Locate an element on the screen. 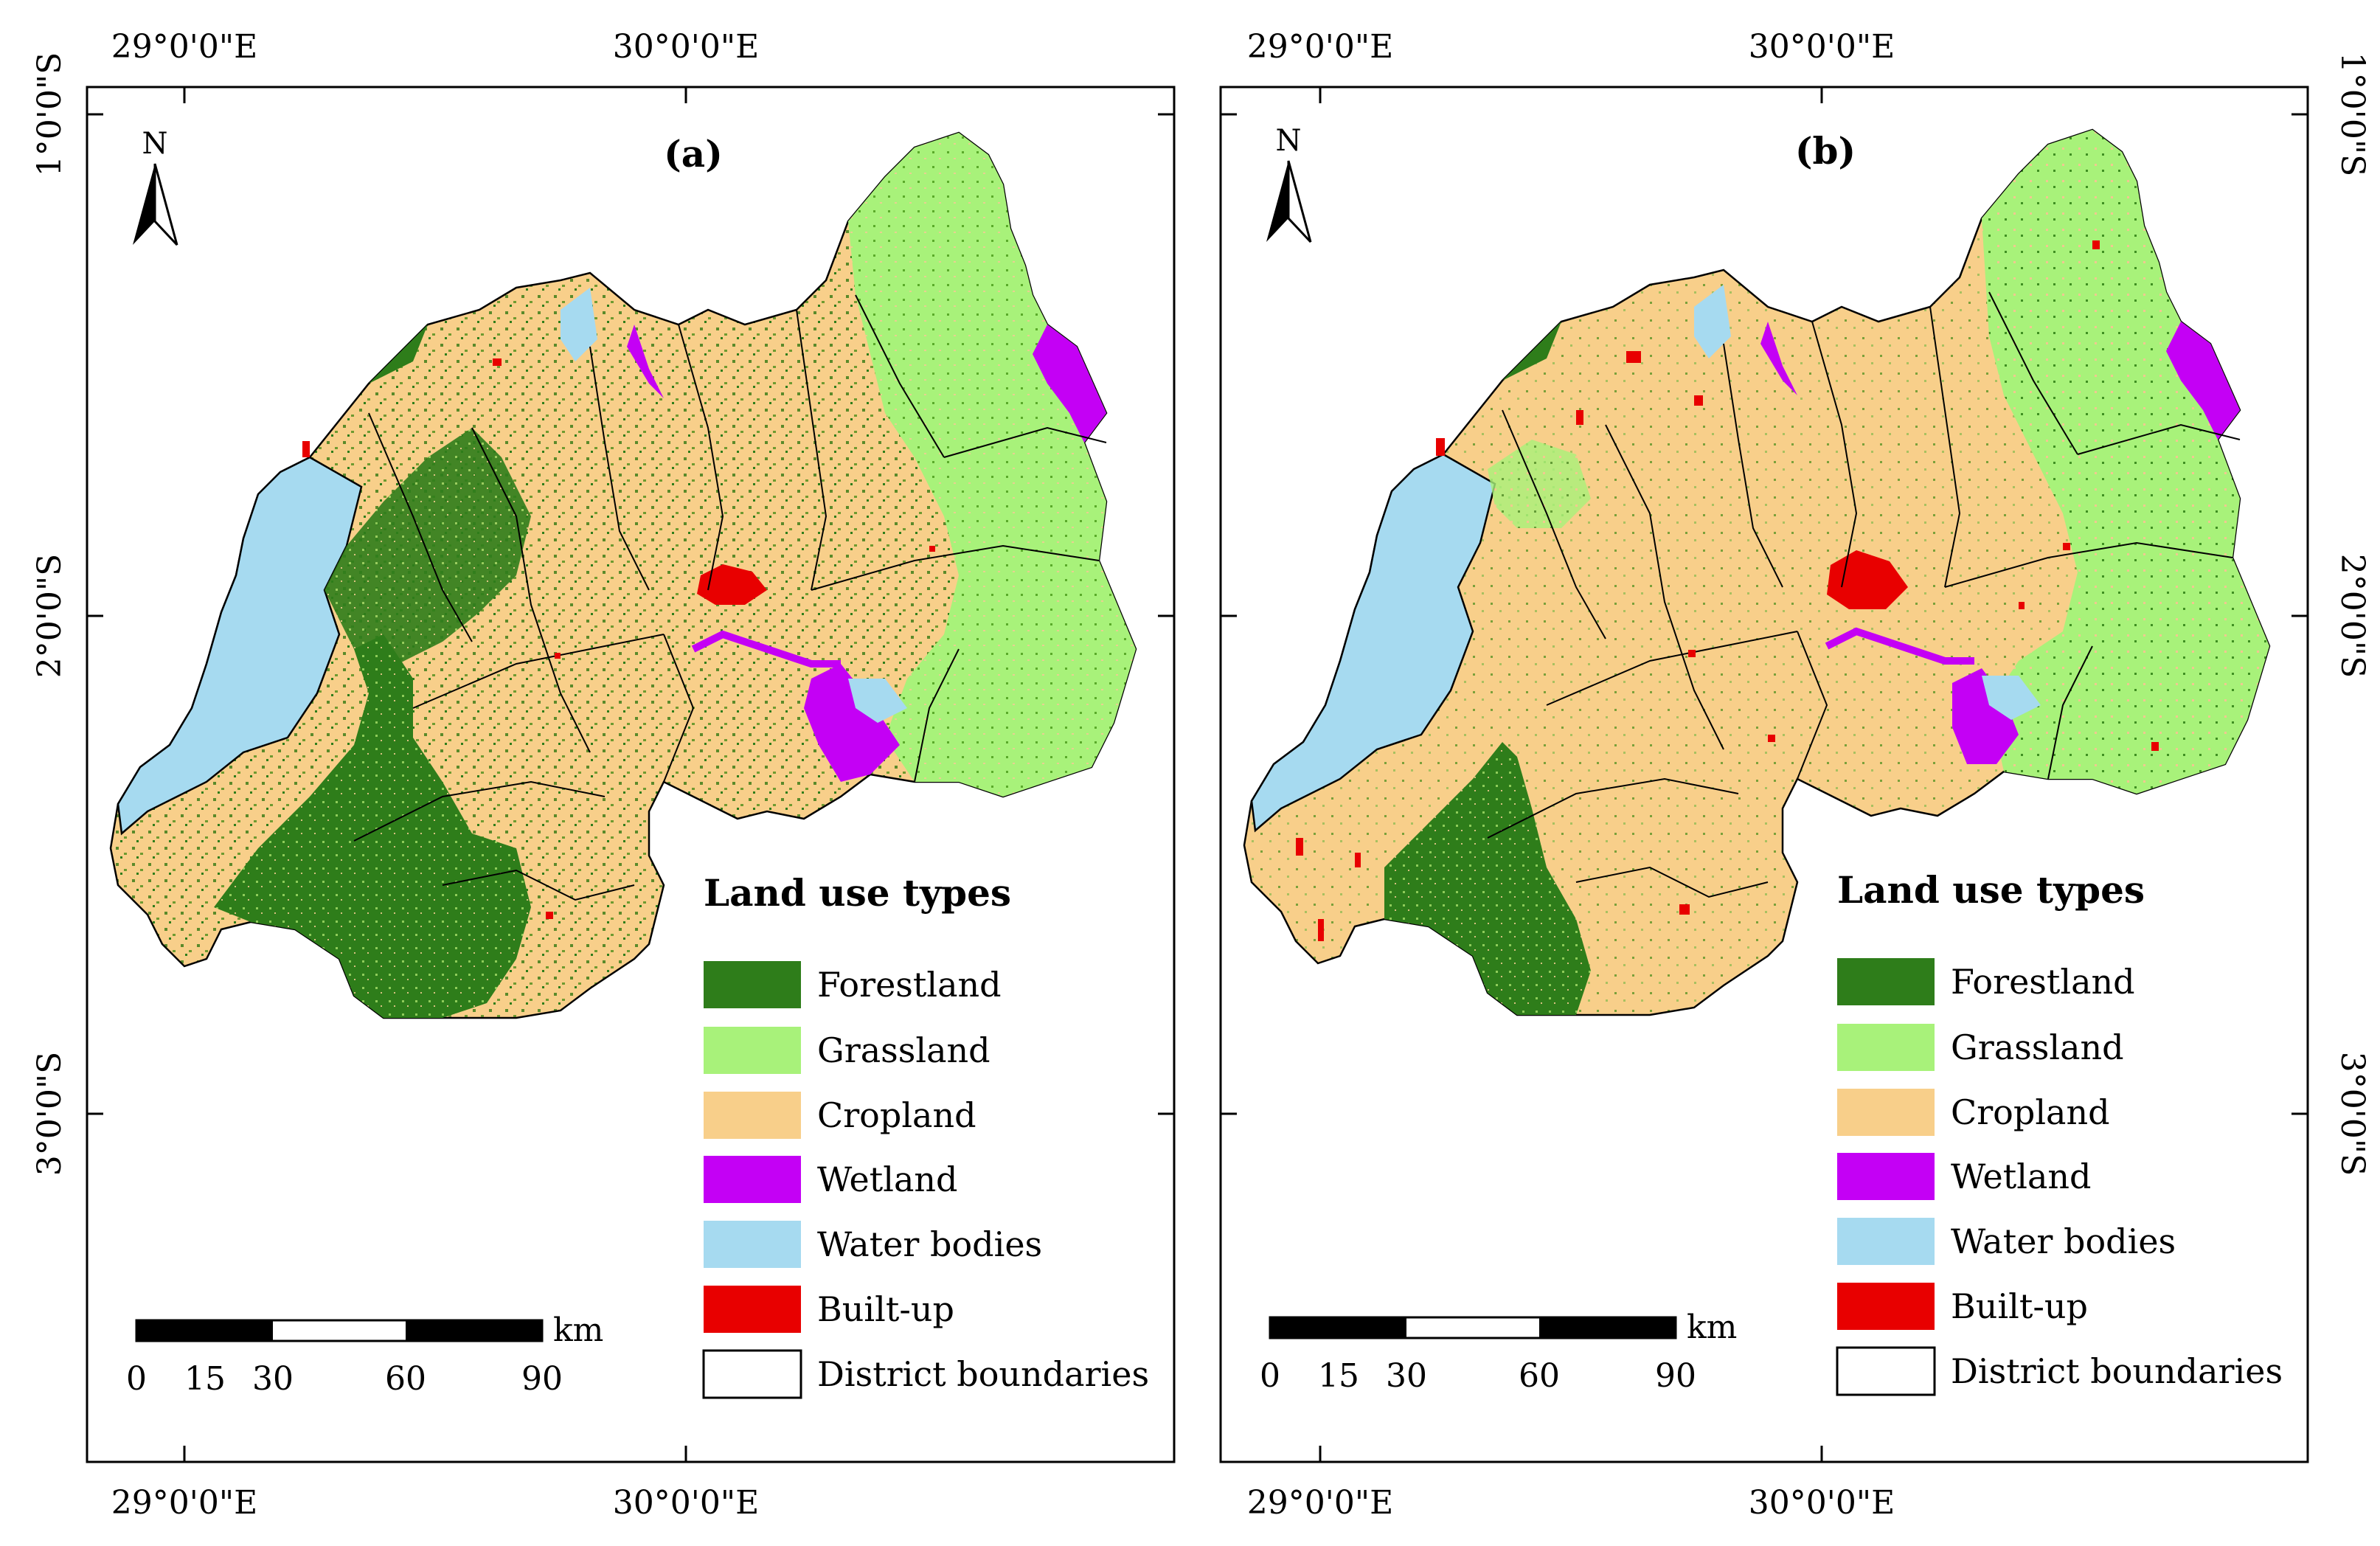  legend-item-water-bodies: Water bodies is located at coordinates (2006, 1241).